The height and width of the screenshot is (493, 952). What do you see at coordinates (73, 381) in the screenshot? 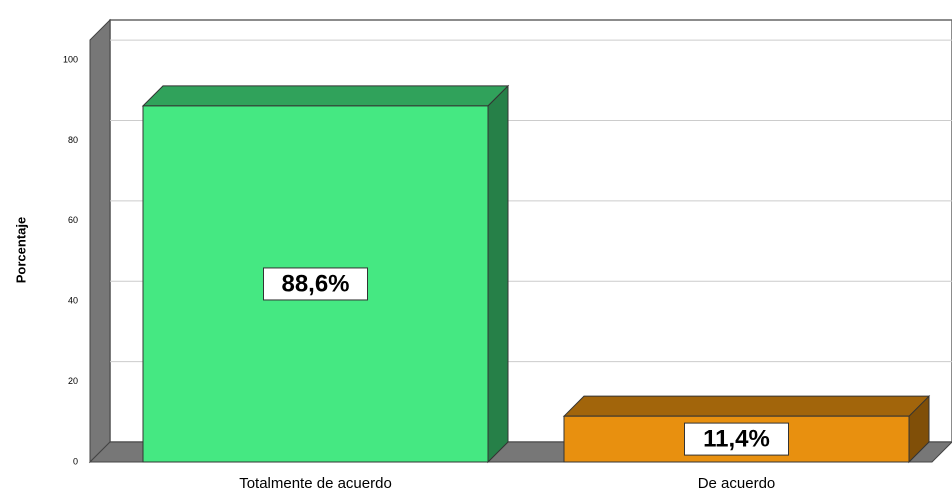
I see `y-tick-label: 20` at bounding box center [73, 381].